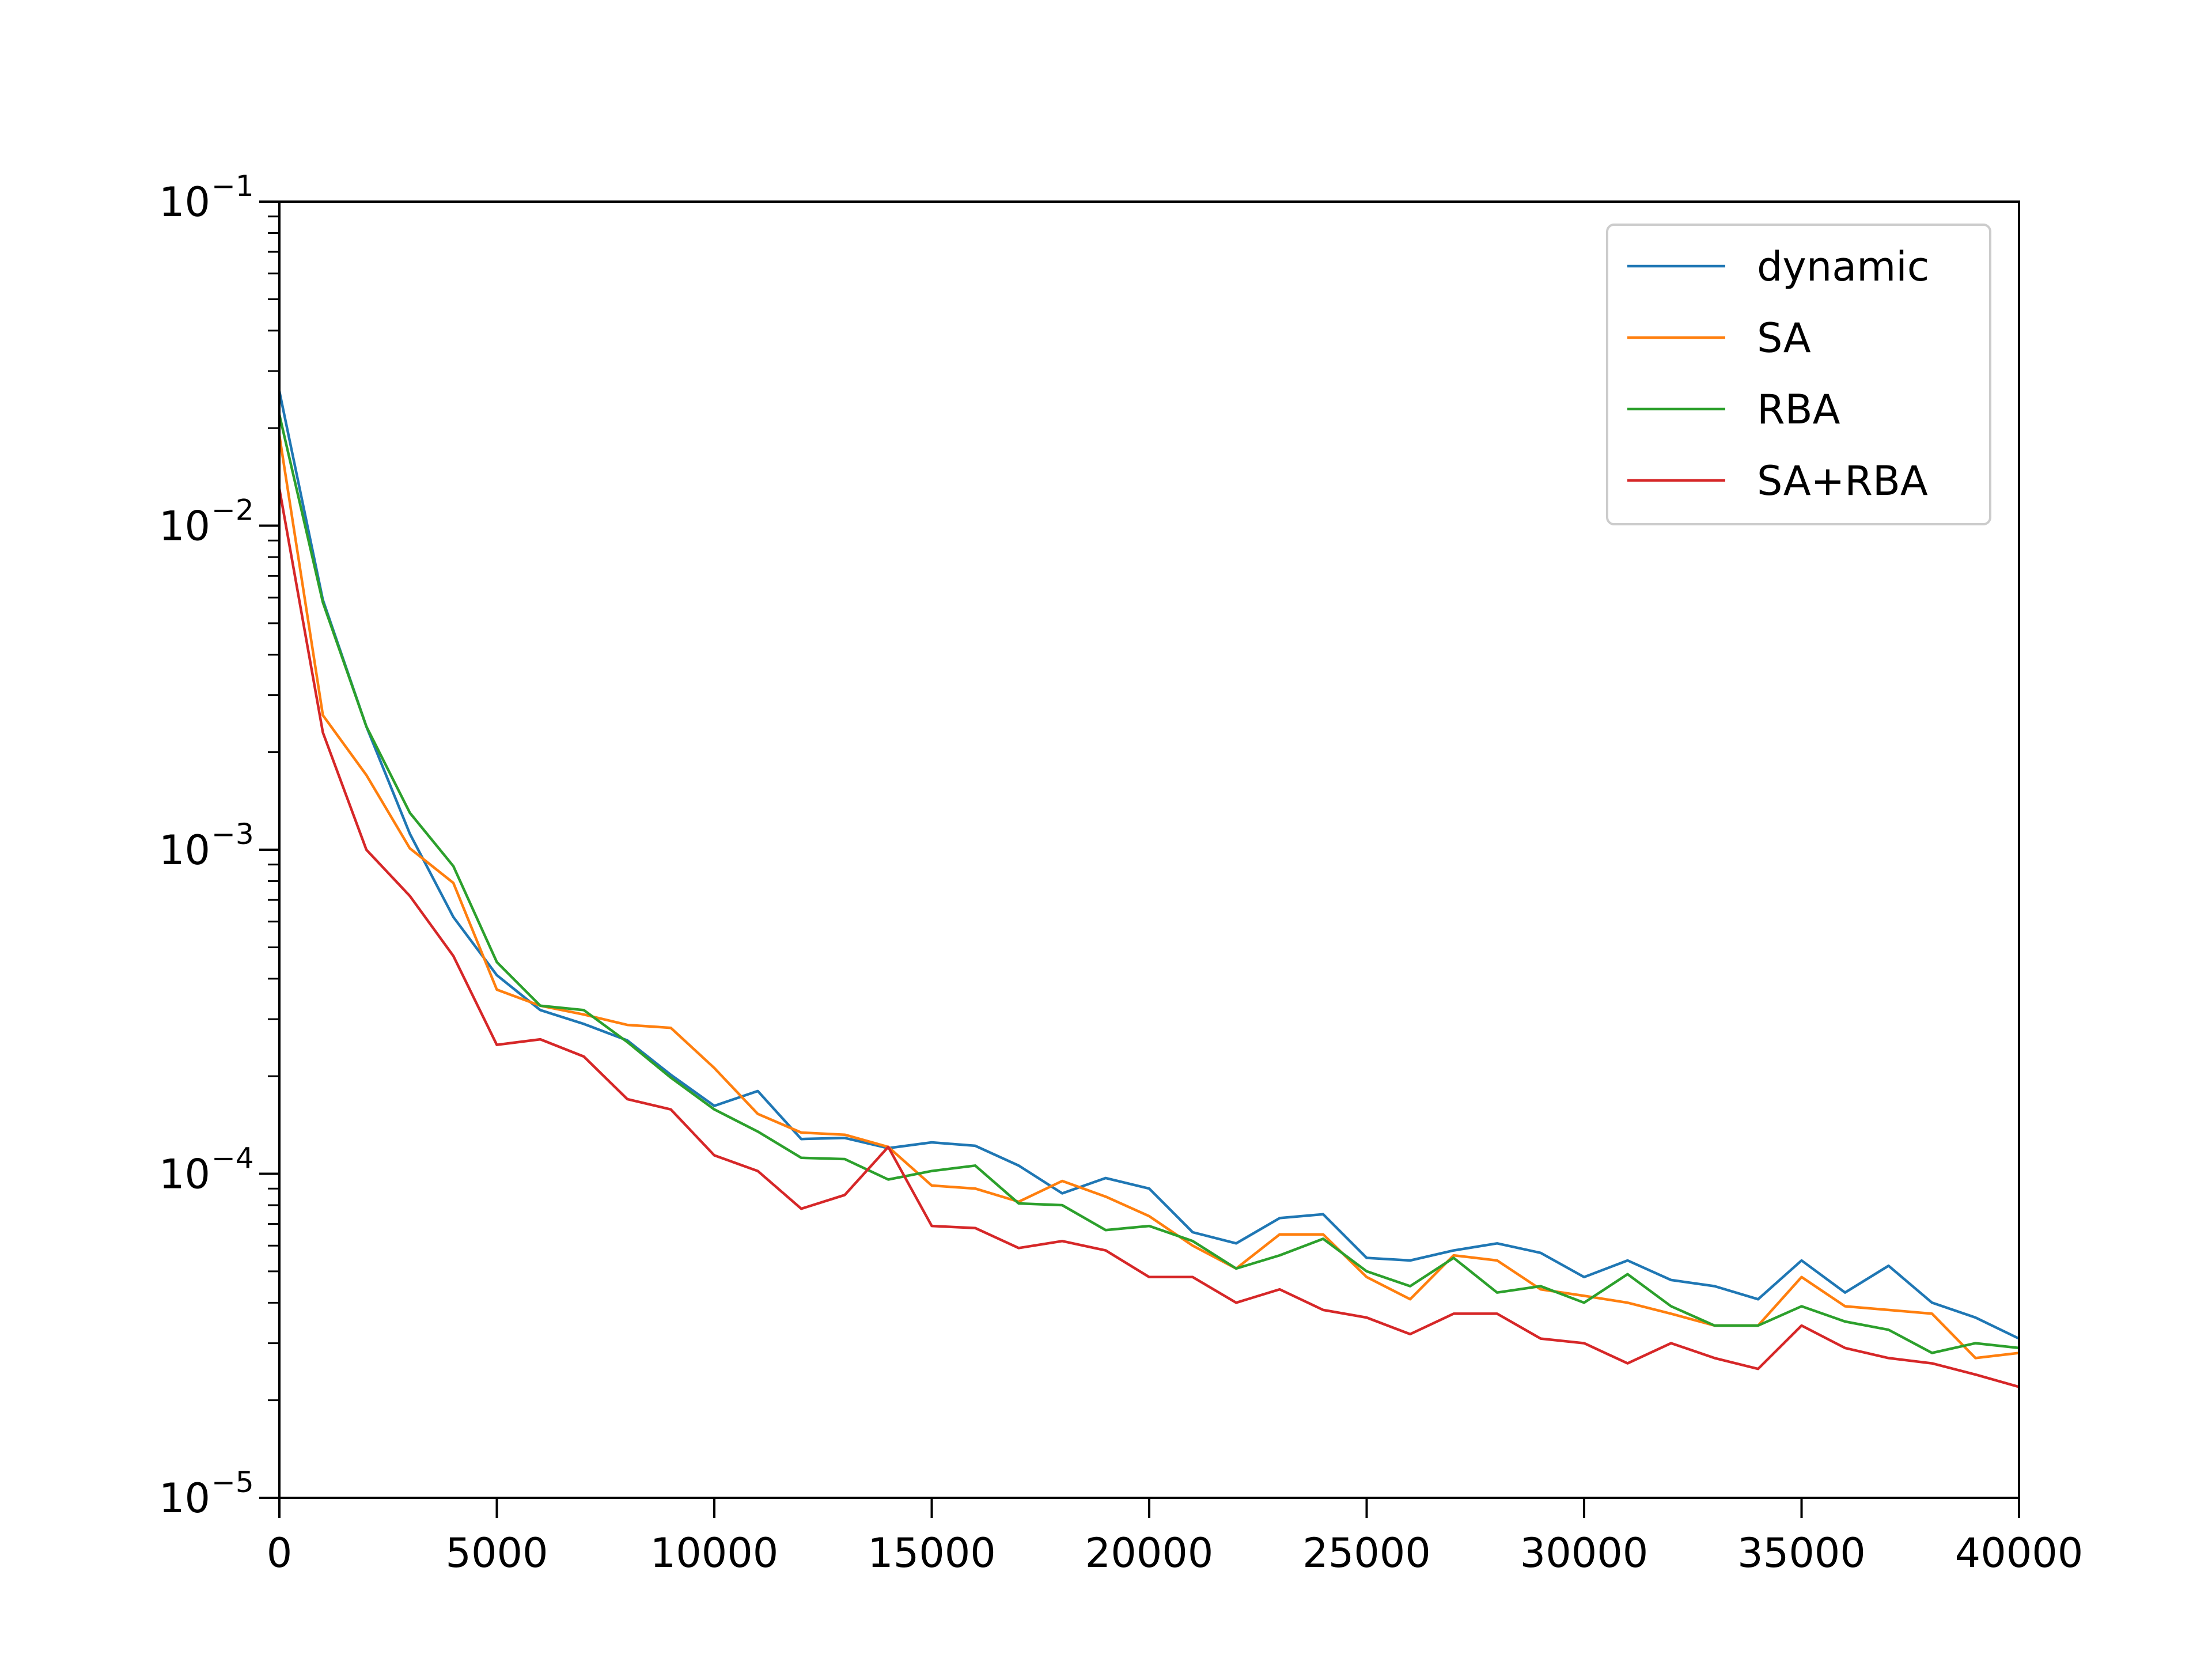 The height and width of the screenshot is (1662, 2212). I want to click on x-tick-label: 25000, so click(1366, 1553).